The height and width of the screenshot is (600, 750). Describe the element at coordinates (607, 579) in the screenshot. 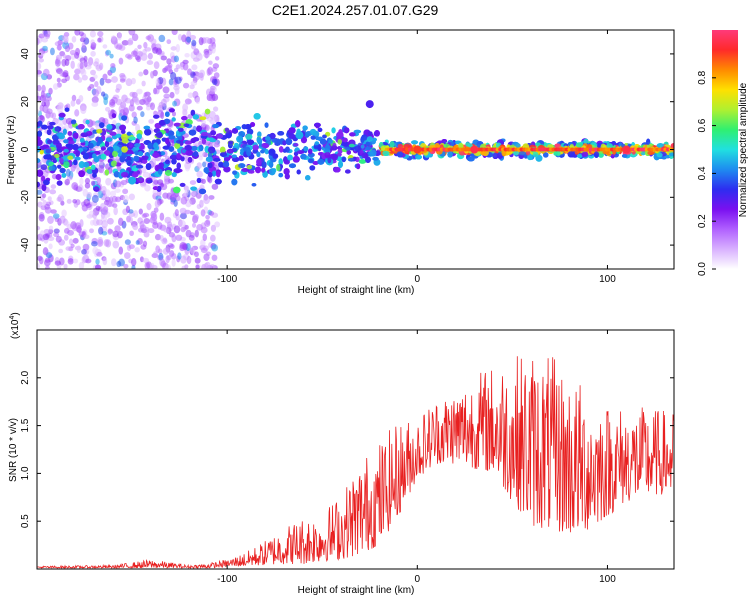

I see `x-tick-label: 100` at that location.